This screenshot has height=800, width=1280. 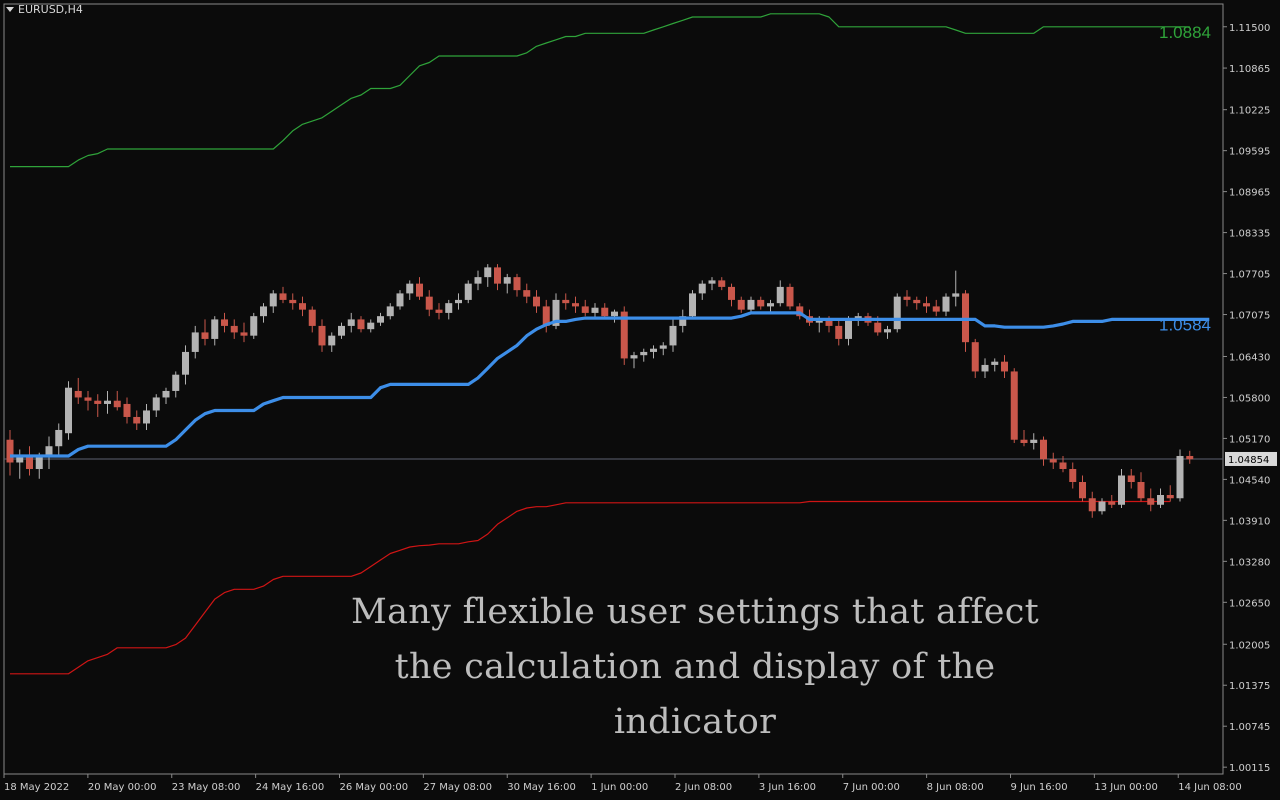 What do you see at coordinates (122, 787) in the screenshot?
I see `x-tick-label: 20 May 00:00` at bounding box center [122, 787].